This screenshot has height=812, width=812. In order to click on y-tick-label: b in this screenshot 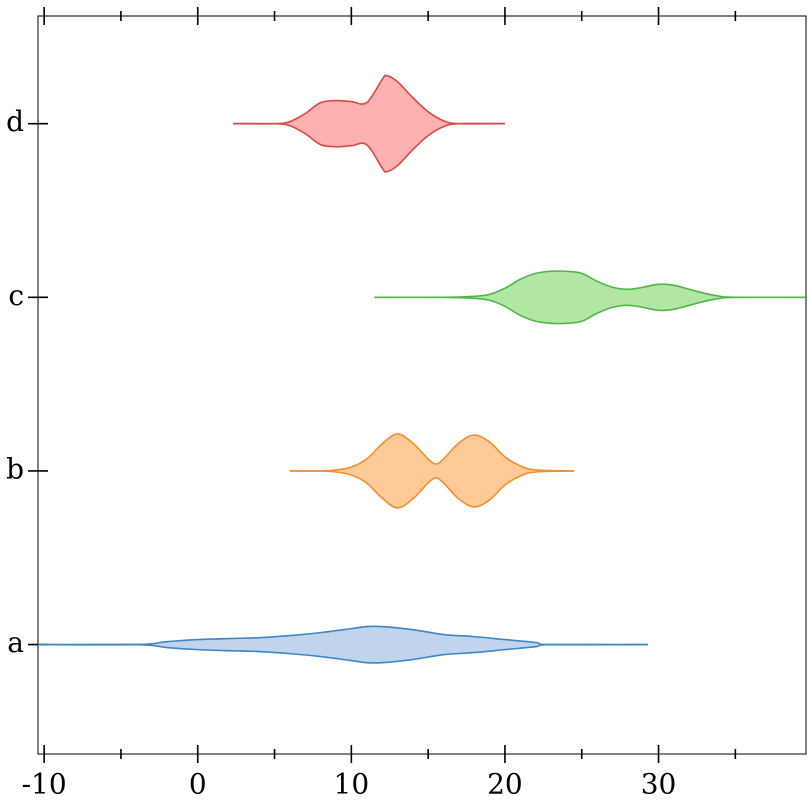, I will do `click(15, 468)`.